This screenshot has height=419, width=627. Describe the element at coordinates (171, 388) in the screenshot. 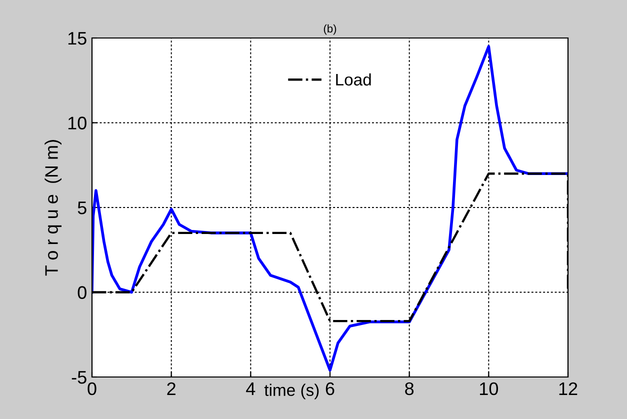

I see `x-tick-label: 2` at that location.